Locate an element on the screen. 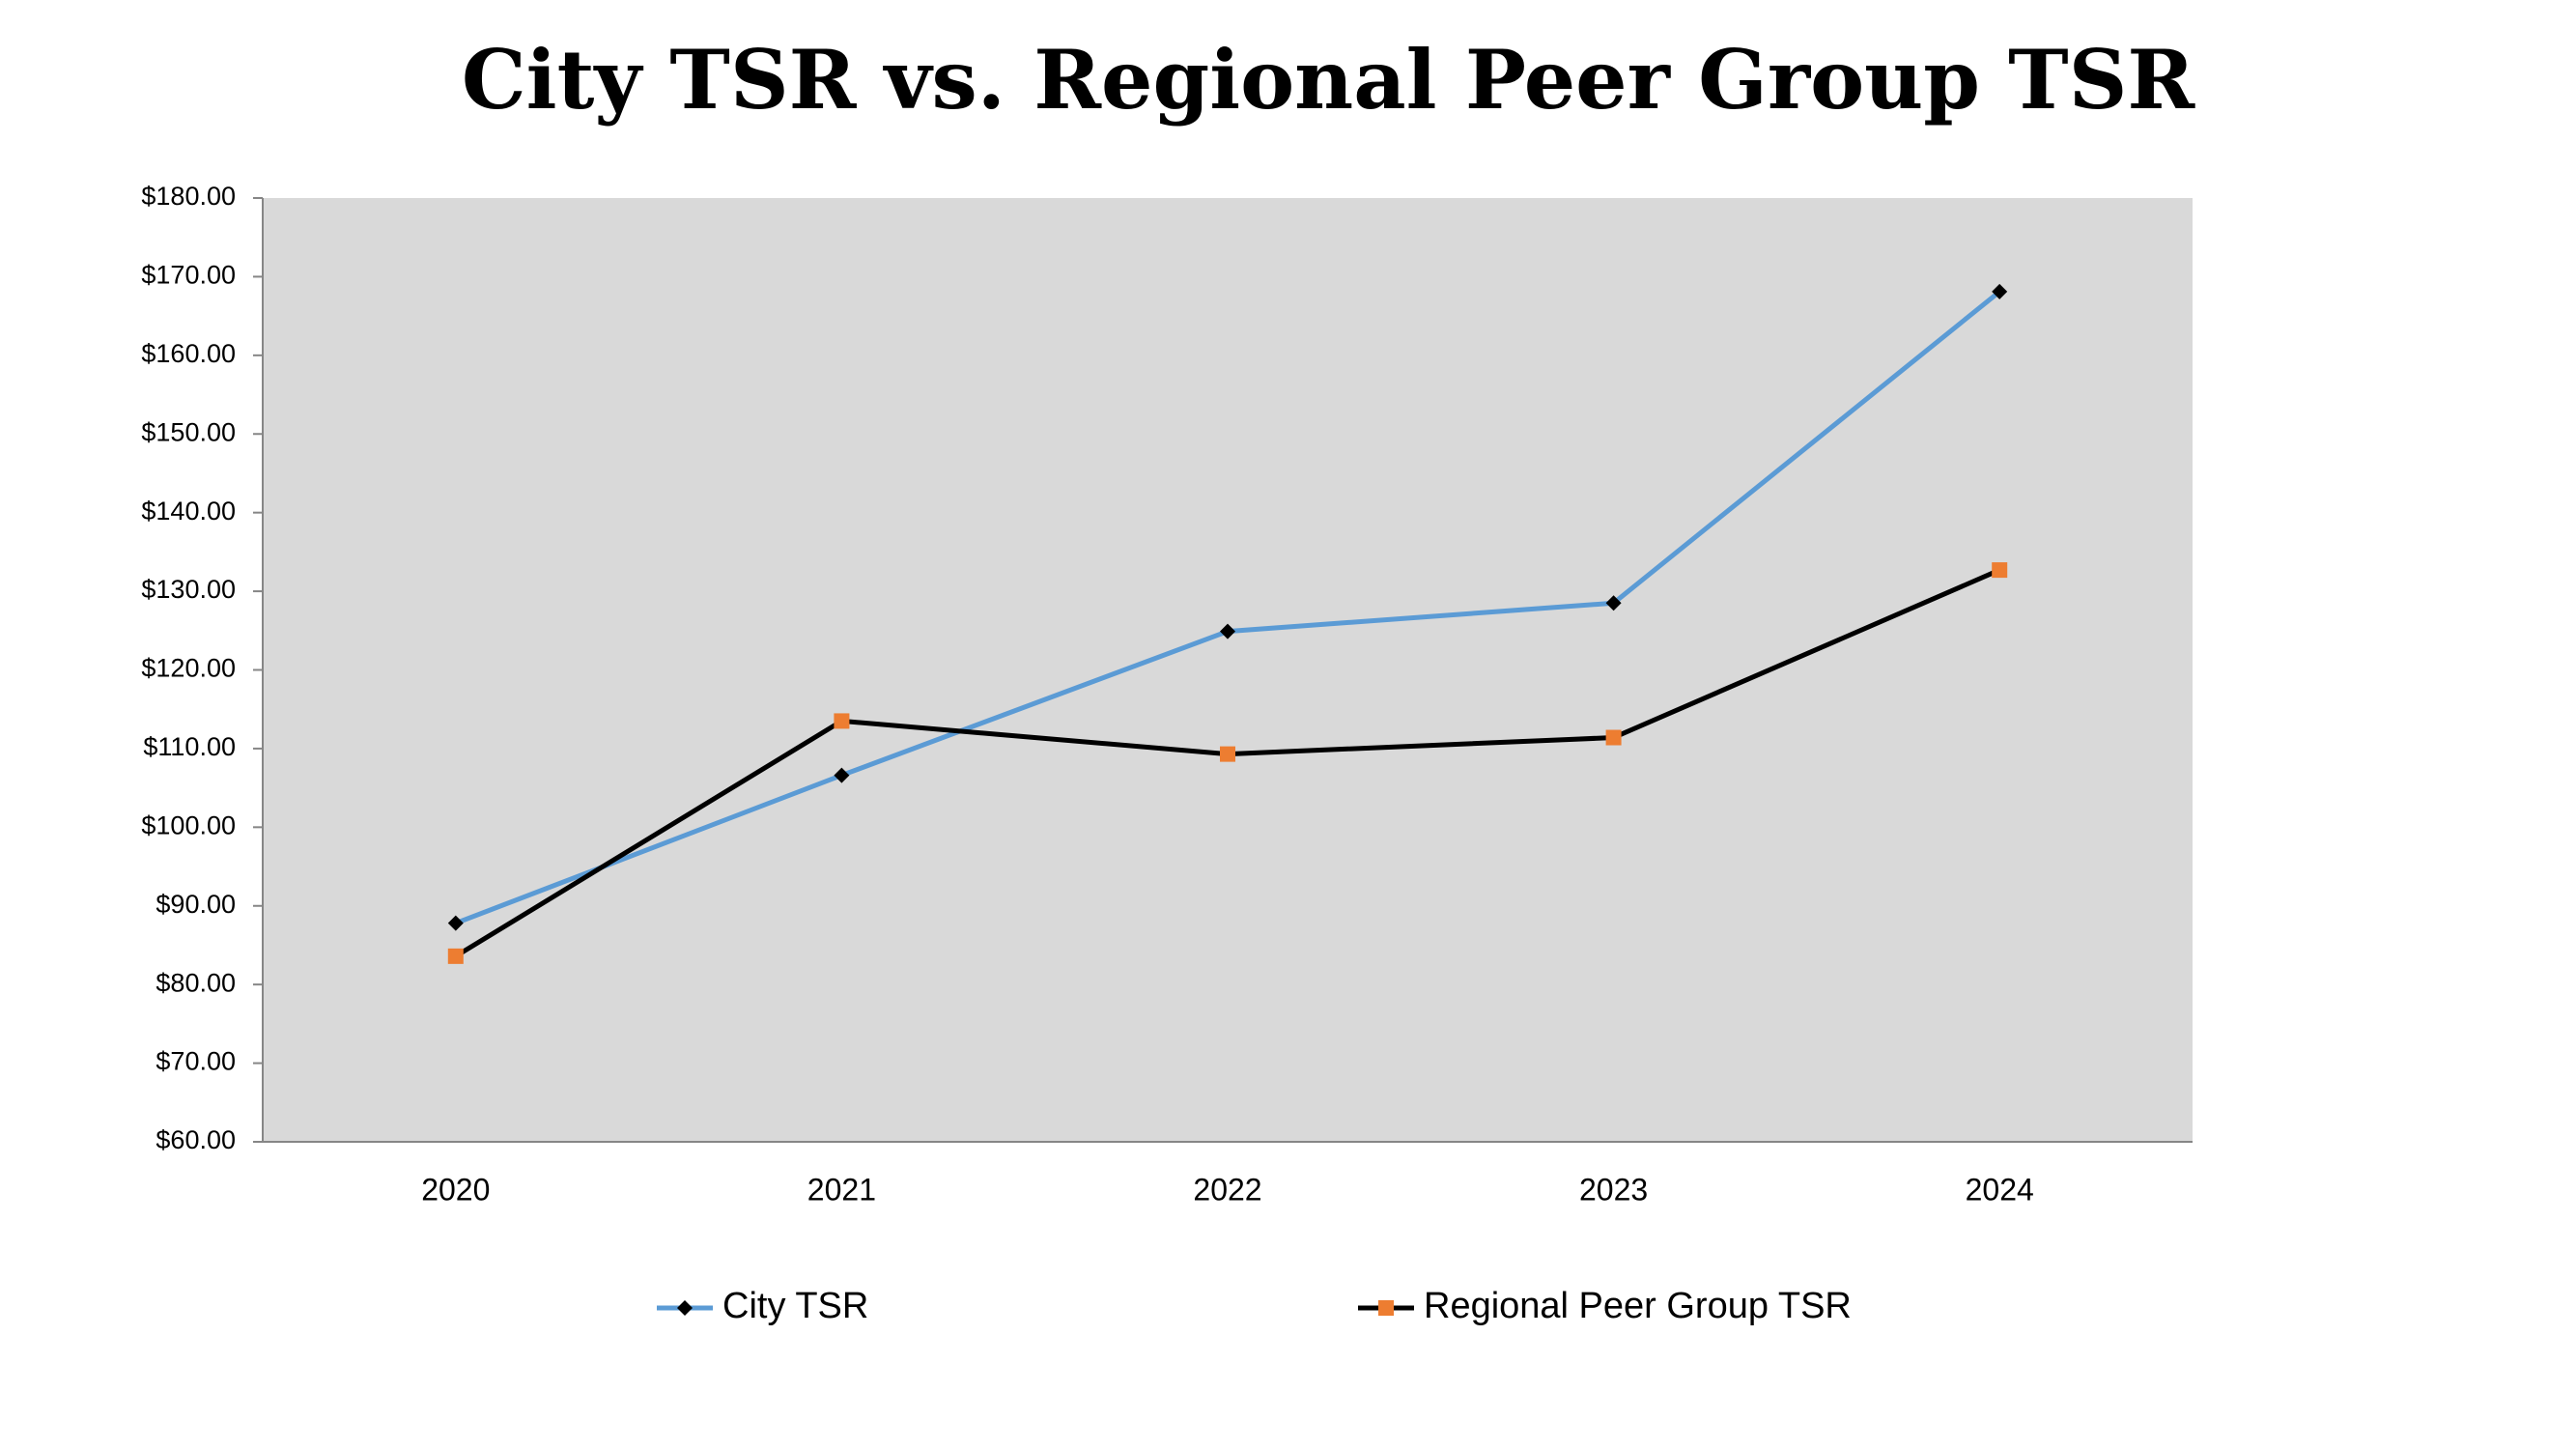 The width and height of the screenshot is (2576, 1449). x-tick-label: 2021 is located at coordinates (841, 1189).